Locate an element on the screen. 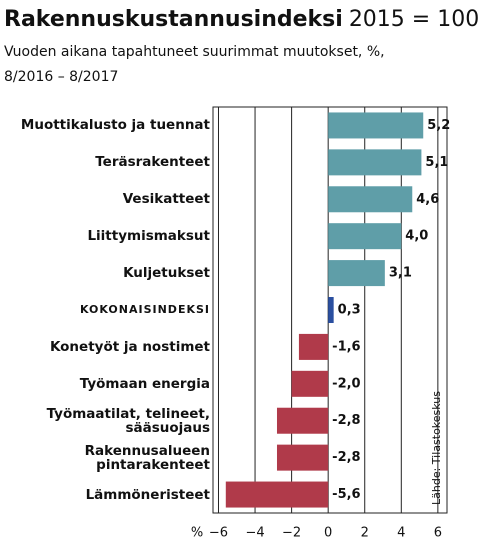  y-tick-label: Teräsrakenteet is located at coordinates (152, 162).